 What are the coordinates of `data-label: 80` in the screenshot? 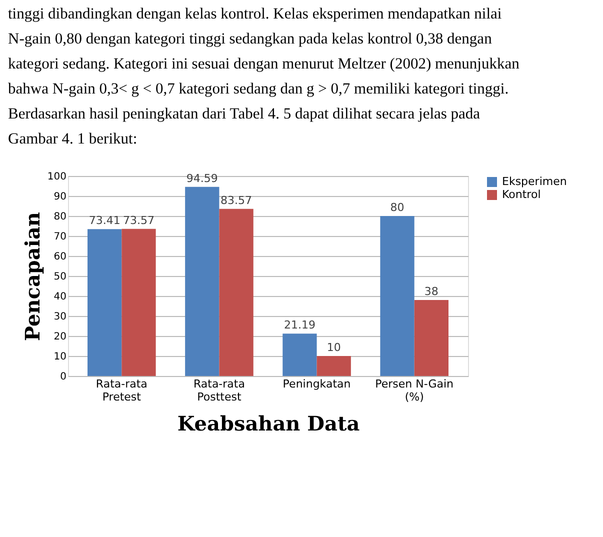 It's located at (397, 207).